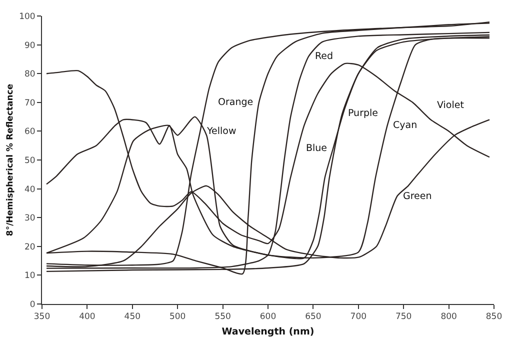  Describe the element at coordinates (221, 131) in the screenshot. I see `annotation: Yellow` at that location.